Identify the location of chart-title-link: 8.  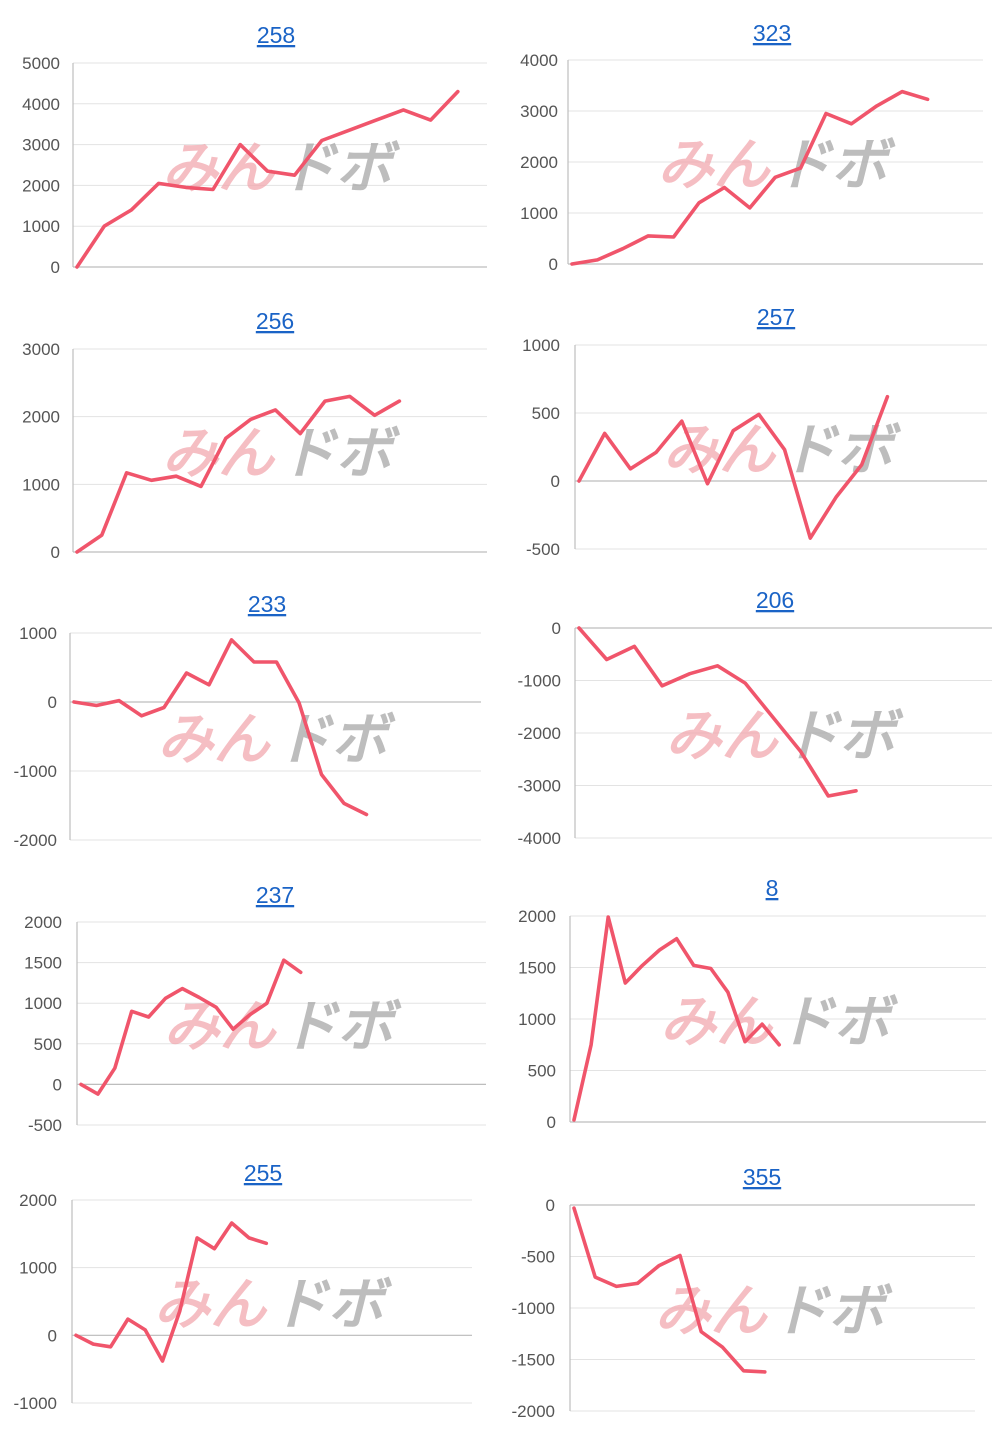
(772, 888).